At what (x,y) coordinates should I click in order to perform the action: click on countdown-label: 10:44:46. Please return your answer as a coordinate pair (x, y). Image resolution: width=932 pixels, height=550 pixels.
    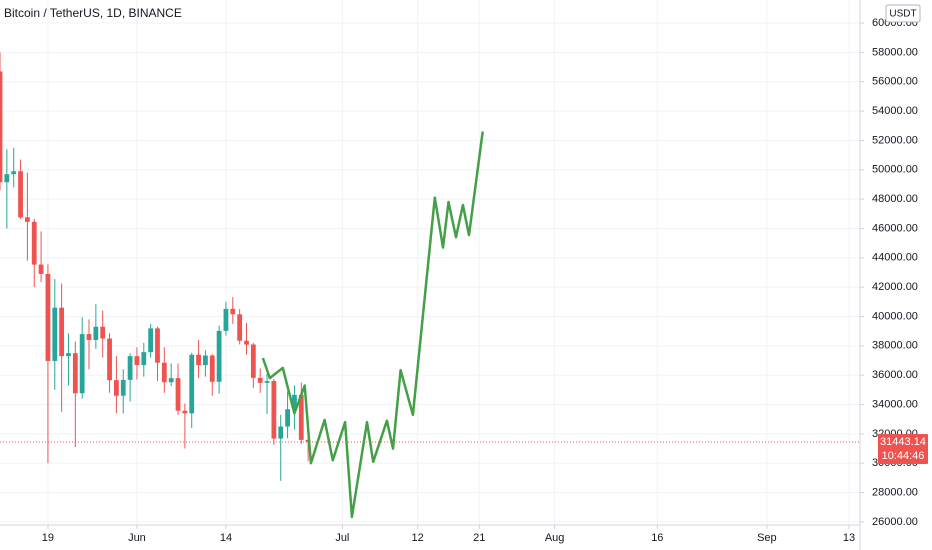
    Looking at the image, I should click on (903, 456).